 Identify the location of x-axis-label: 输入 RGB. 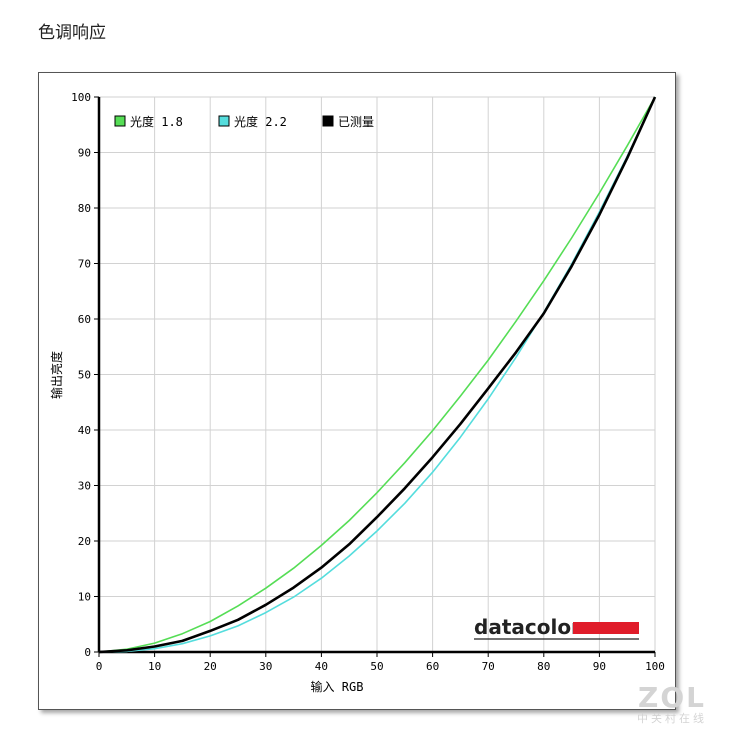
(337, 686).